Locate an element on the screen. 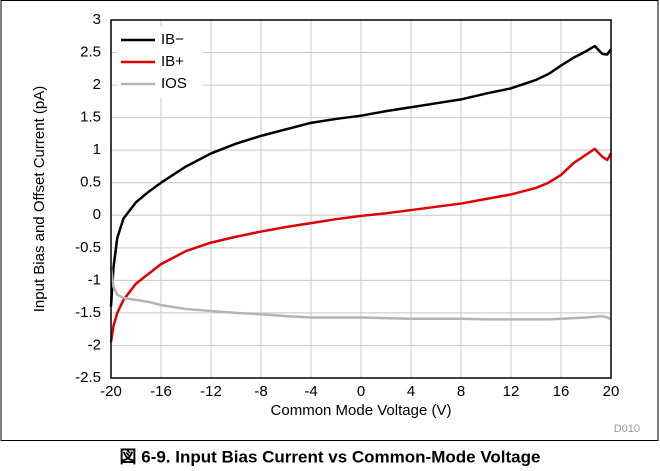 Image resolution: width=660 pixels, height=471 pixels. x-tick-label: 16 is located at coordinates (561, 391).